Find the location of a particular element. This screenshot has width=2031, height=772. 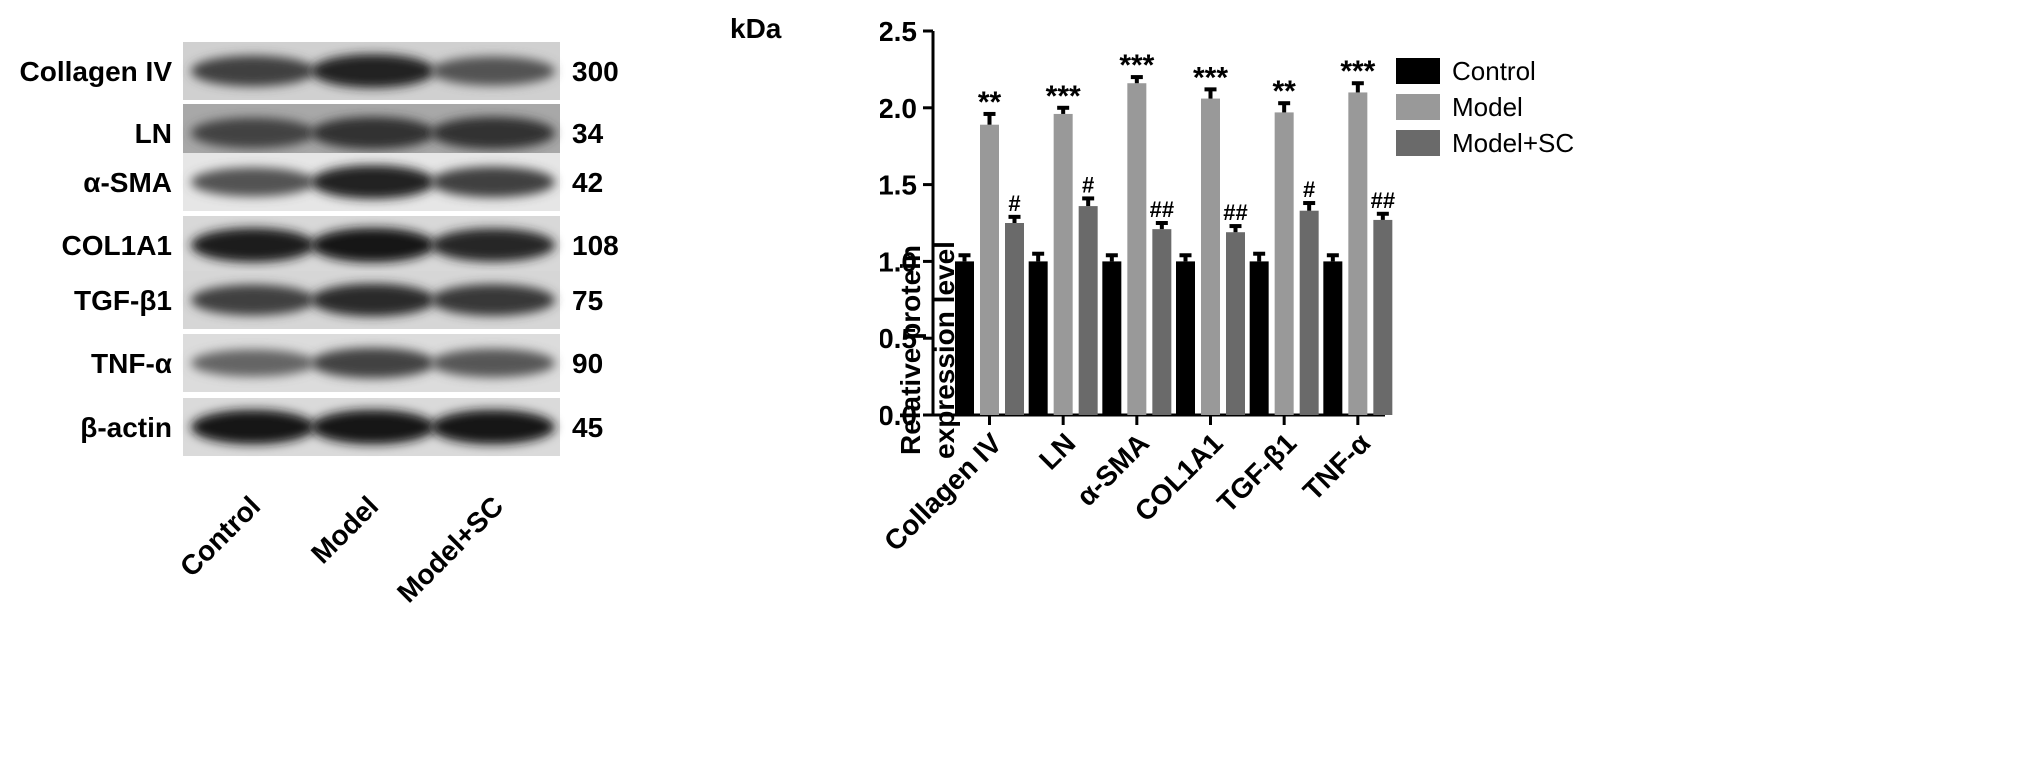

blot-row-kda: 75 is located at coordinates (587, 300).